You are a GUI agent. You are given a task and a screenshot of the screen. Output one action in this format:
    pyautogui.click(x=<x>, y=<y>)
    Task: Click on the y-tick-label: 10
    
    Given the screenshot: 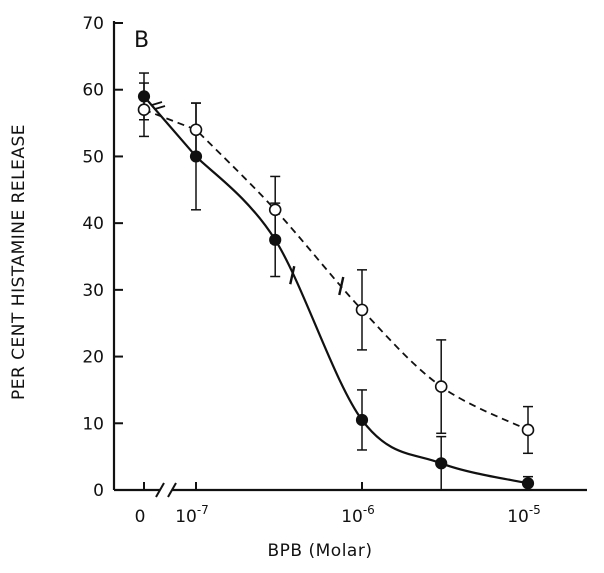 What is the action you would take?
    pyautogui.click(x=93, y=424)
    